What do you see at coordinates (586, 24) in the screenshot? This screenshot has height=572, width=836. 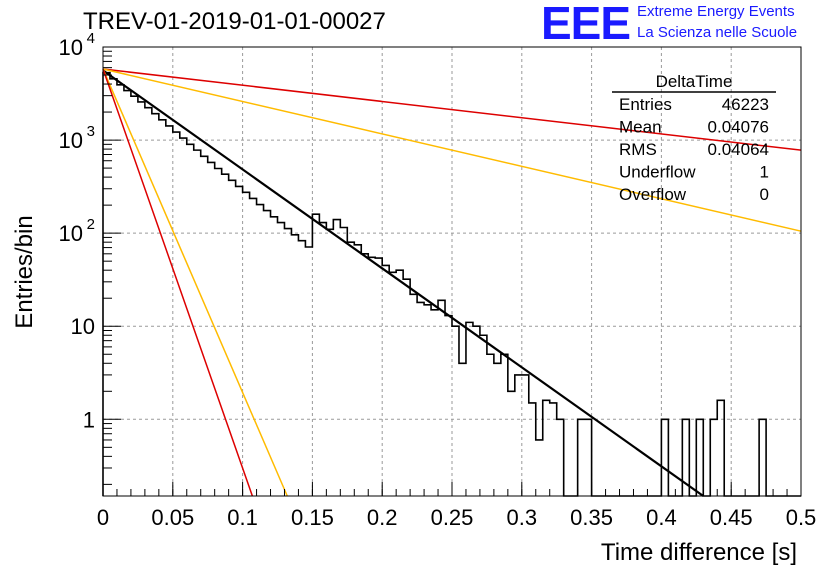 I see `eee-logo: EEE` at bounding box center [586, 24].